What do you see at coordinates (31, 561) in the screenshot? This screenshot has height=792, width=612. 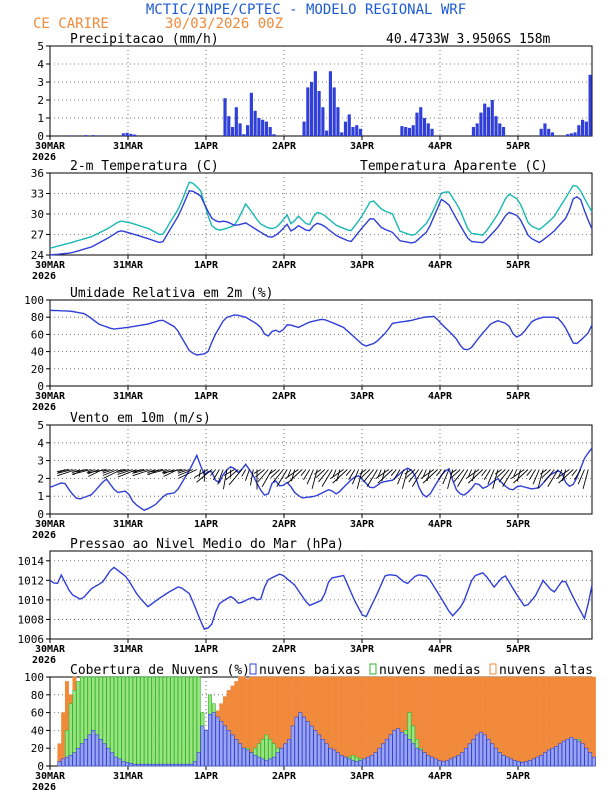 I see `y-tick-label: 1014` at bounding box center [31, 561].